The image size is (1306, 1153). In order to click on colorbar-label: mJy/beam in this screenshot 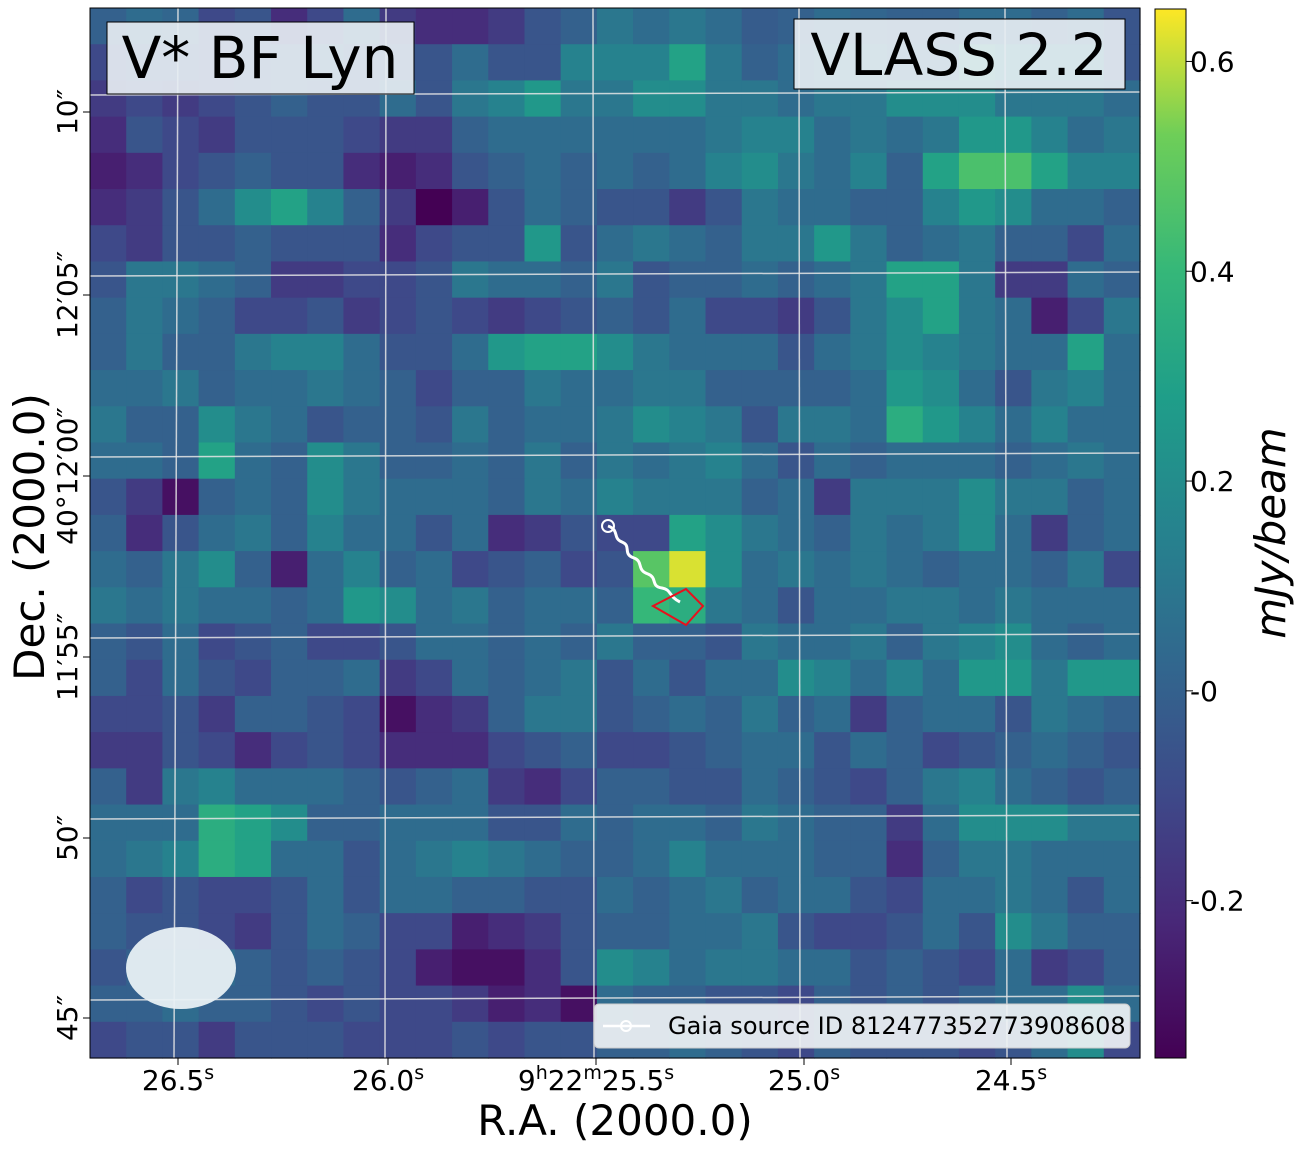, I will do `click(1270, 532)`.